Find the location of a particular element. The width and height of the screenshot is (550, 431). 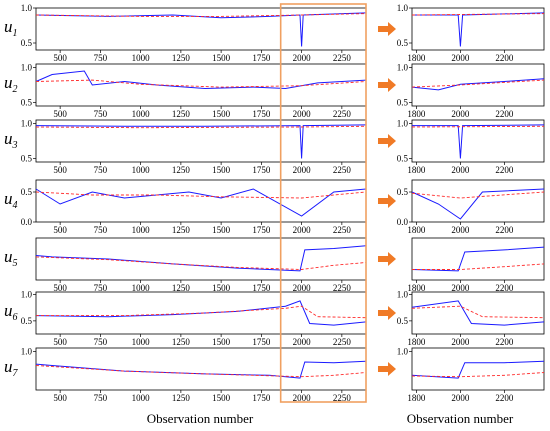

row-label-subscript: 3 is located at coordinates (15, 145).